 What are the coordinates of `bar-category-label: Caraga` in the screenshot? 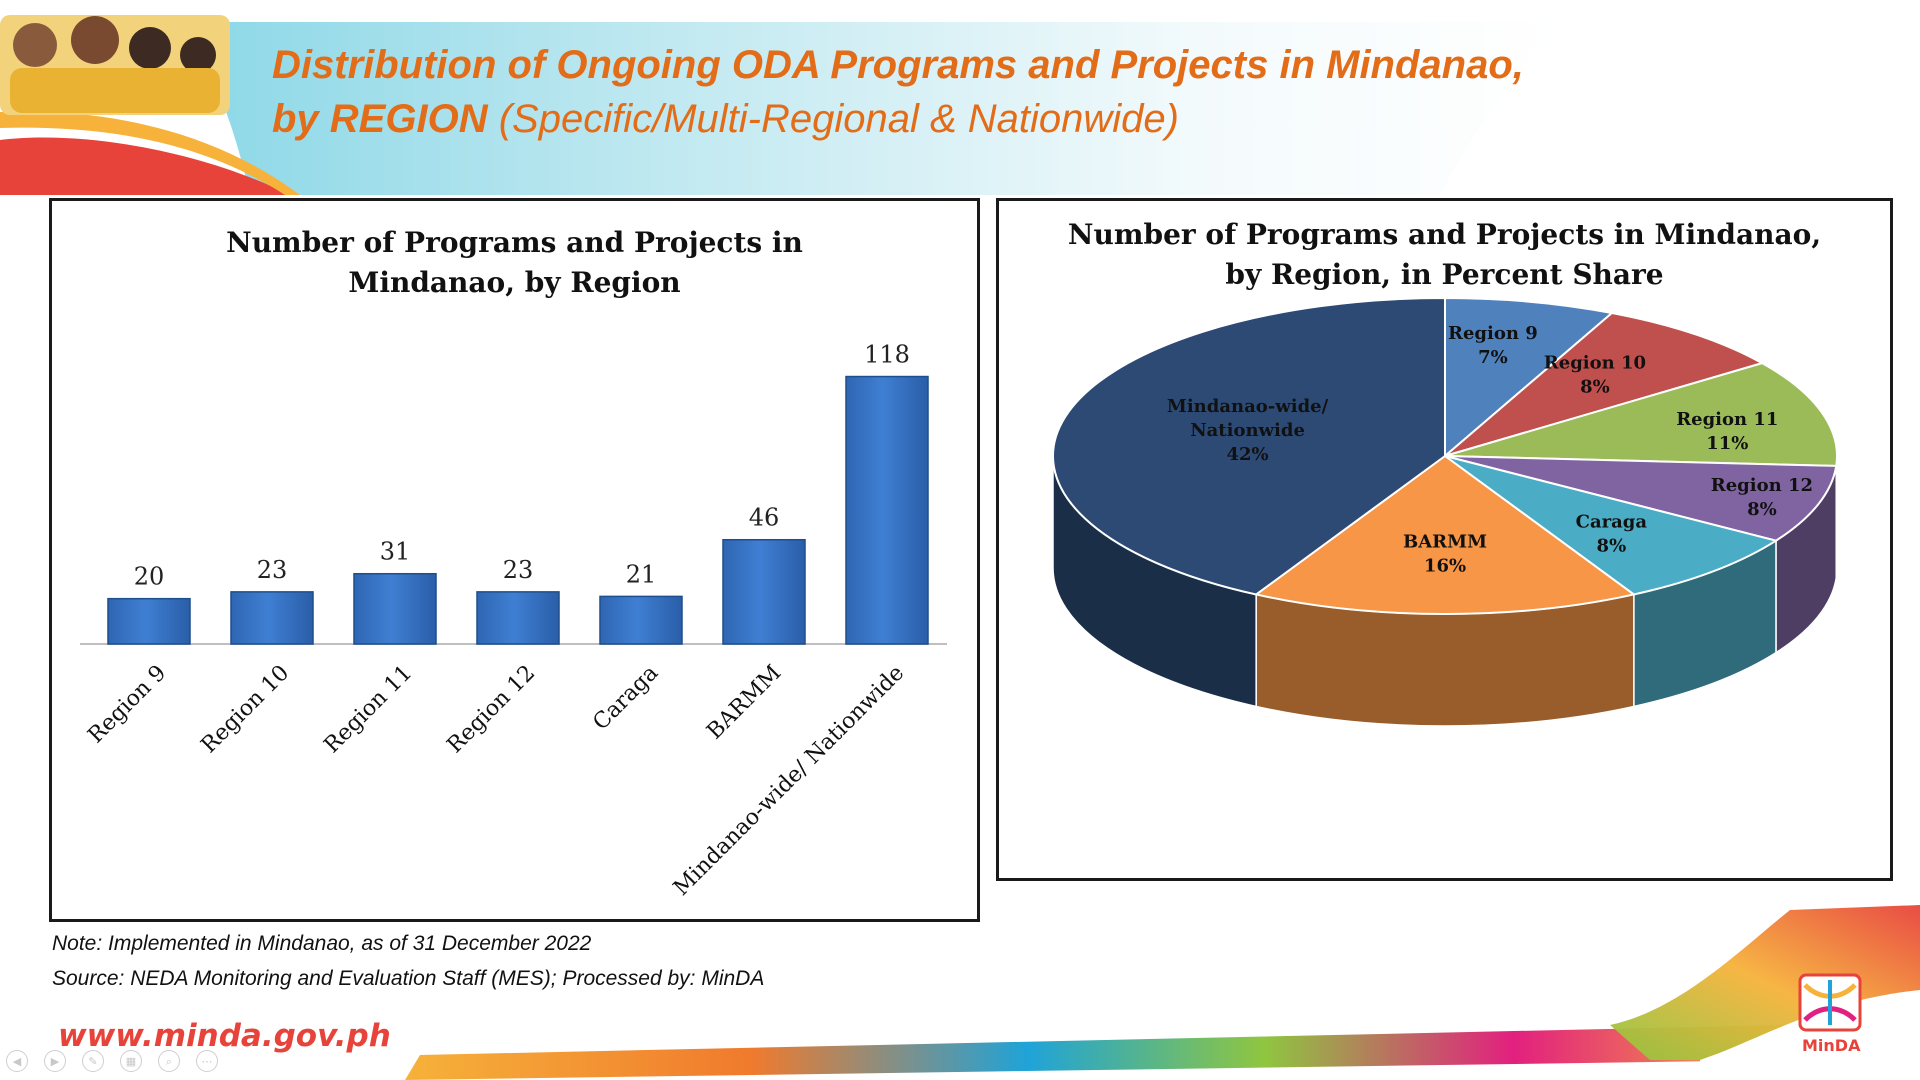 It's located at (625, 698).